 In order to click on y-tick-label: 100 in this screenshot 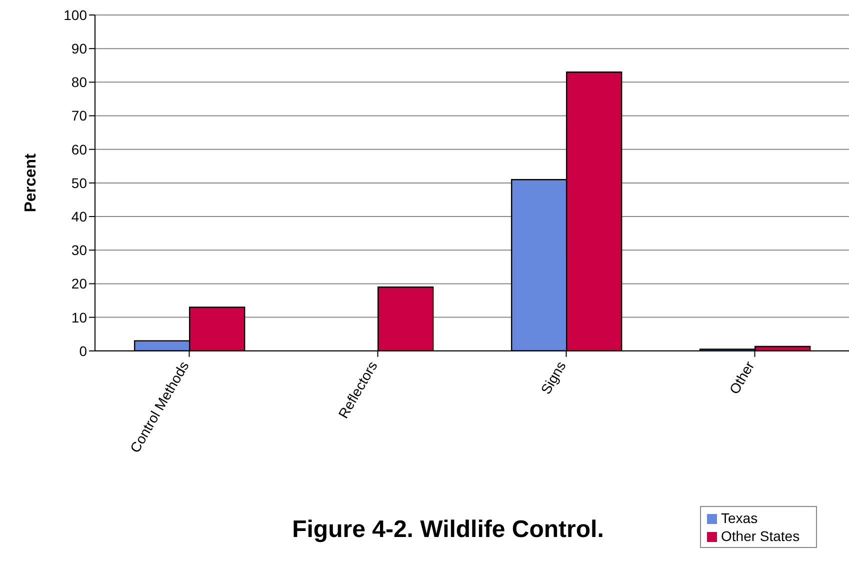, I will do `click(76, 14)`.